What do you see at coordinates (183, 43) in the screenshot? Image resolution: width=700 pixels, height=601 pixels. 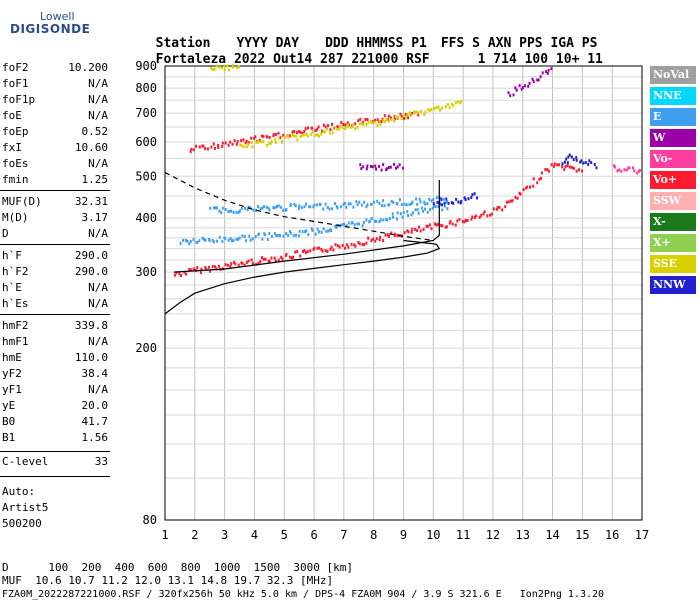 I see `header-label: Station` at bounding box center [183, 43].